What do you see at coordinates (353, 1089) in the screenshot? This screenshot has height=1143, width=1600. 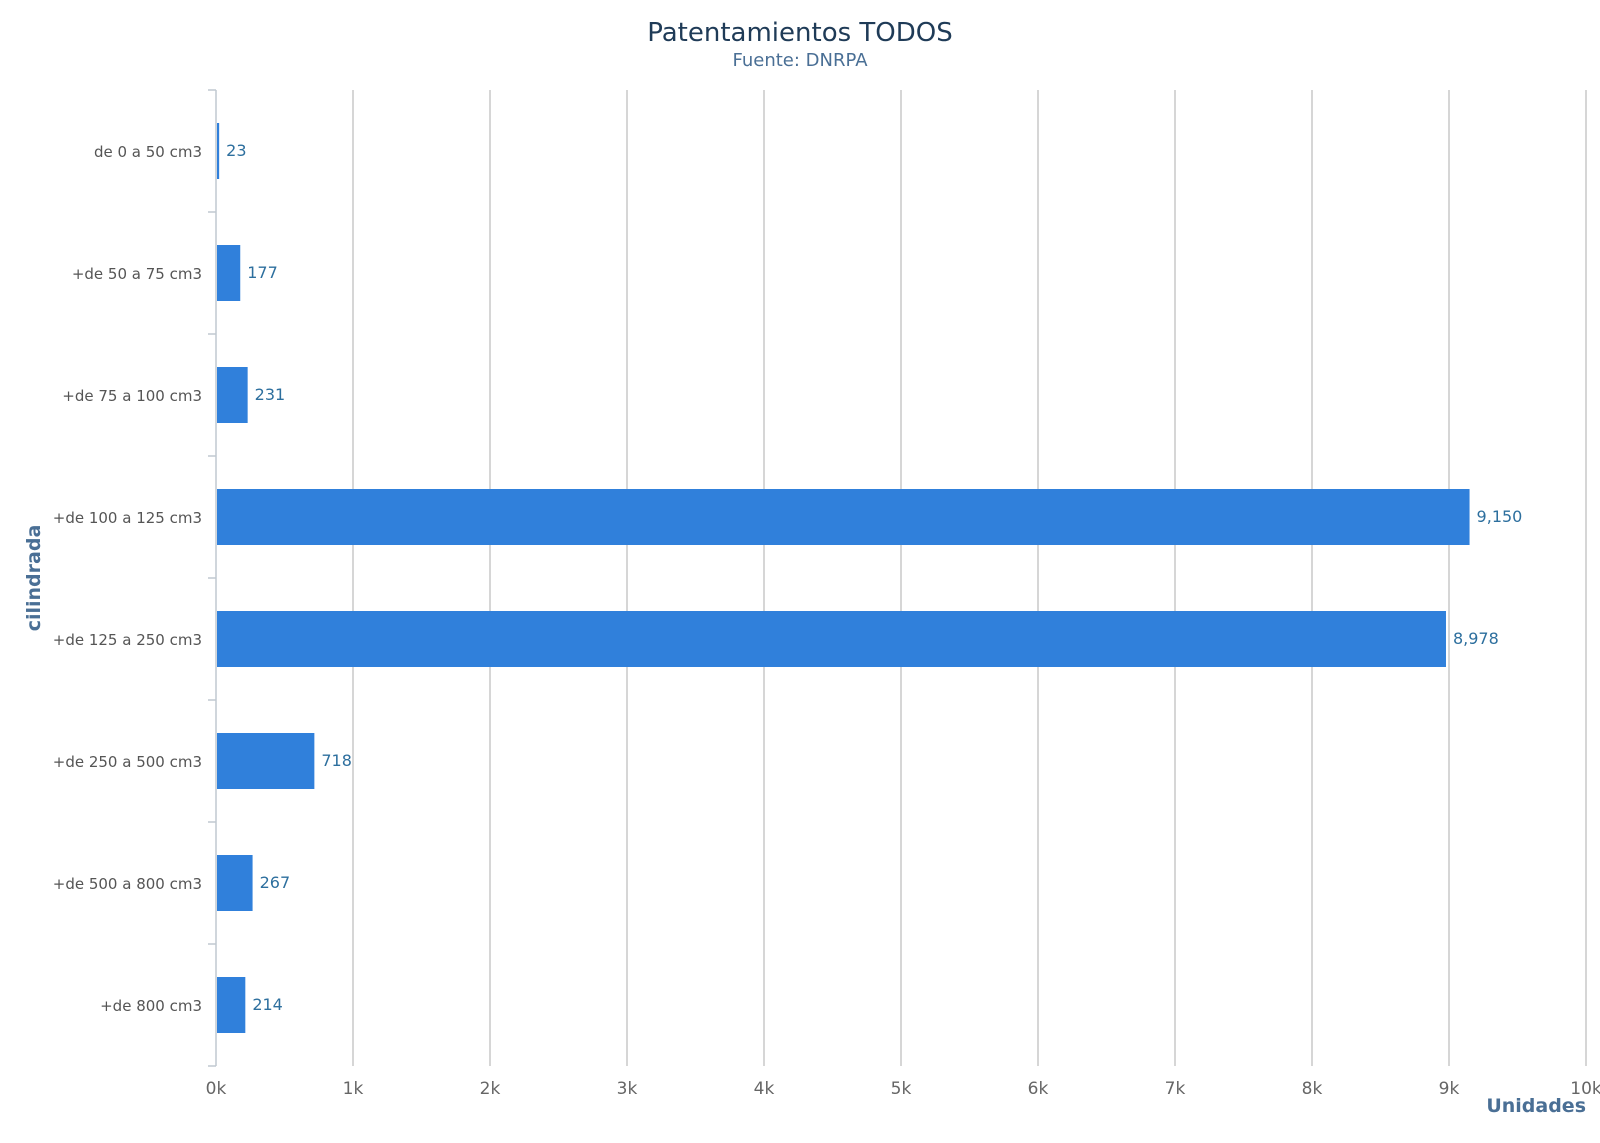 I see `x-tick-label: 1k` at bounding box center [353, 1089].